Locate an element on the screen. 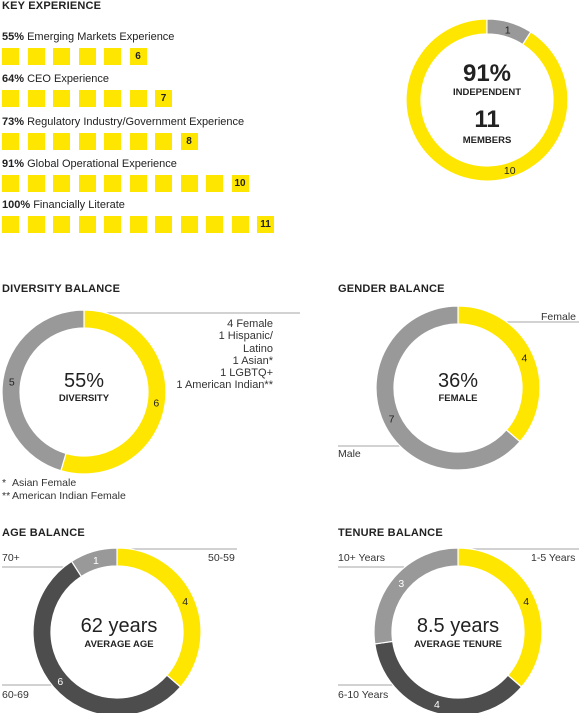 The width and height of the screenshot is (579, 713). gender-male-slice is located at coordinates (448, 388).